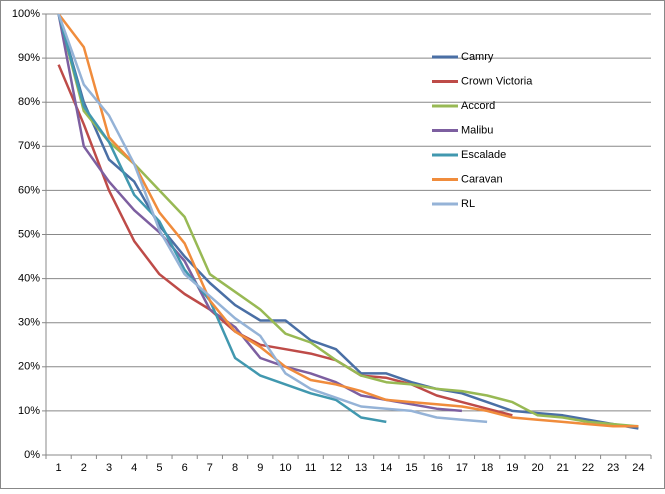 The width and height of the screenshot is (665, 494). What do you see at coordinates (210, 468) in the screenshot?
I see `x-tick-label: 7` at bounding box center [210, 468].